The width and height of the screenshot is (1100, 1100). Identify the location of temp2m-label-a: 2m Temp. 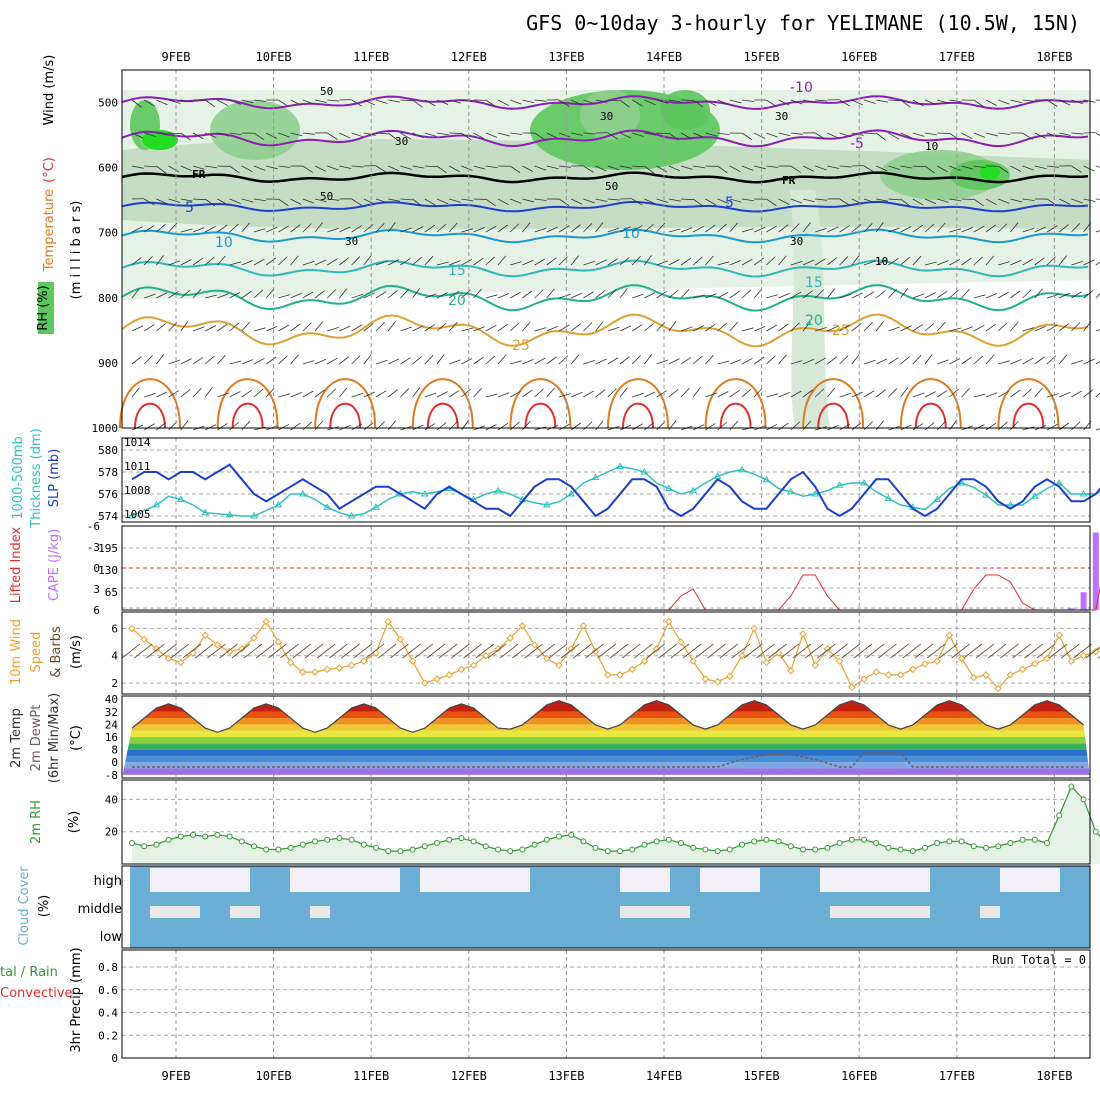
(16, 738).